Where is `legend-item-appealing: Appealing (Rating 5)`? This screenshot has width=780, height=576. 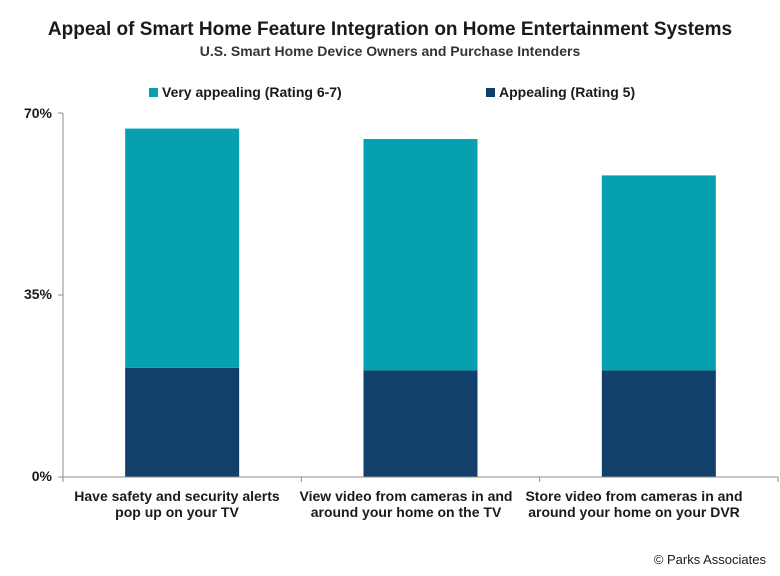
legend-item-appealing: Appealing (Rating 5) is located at coordinates (560, 92).